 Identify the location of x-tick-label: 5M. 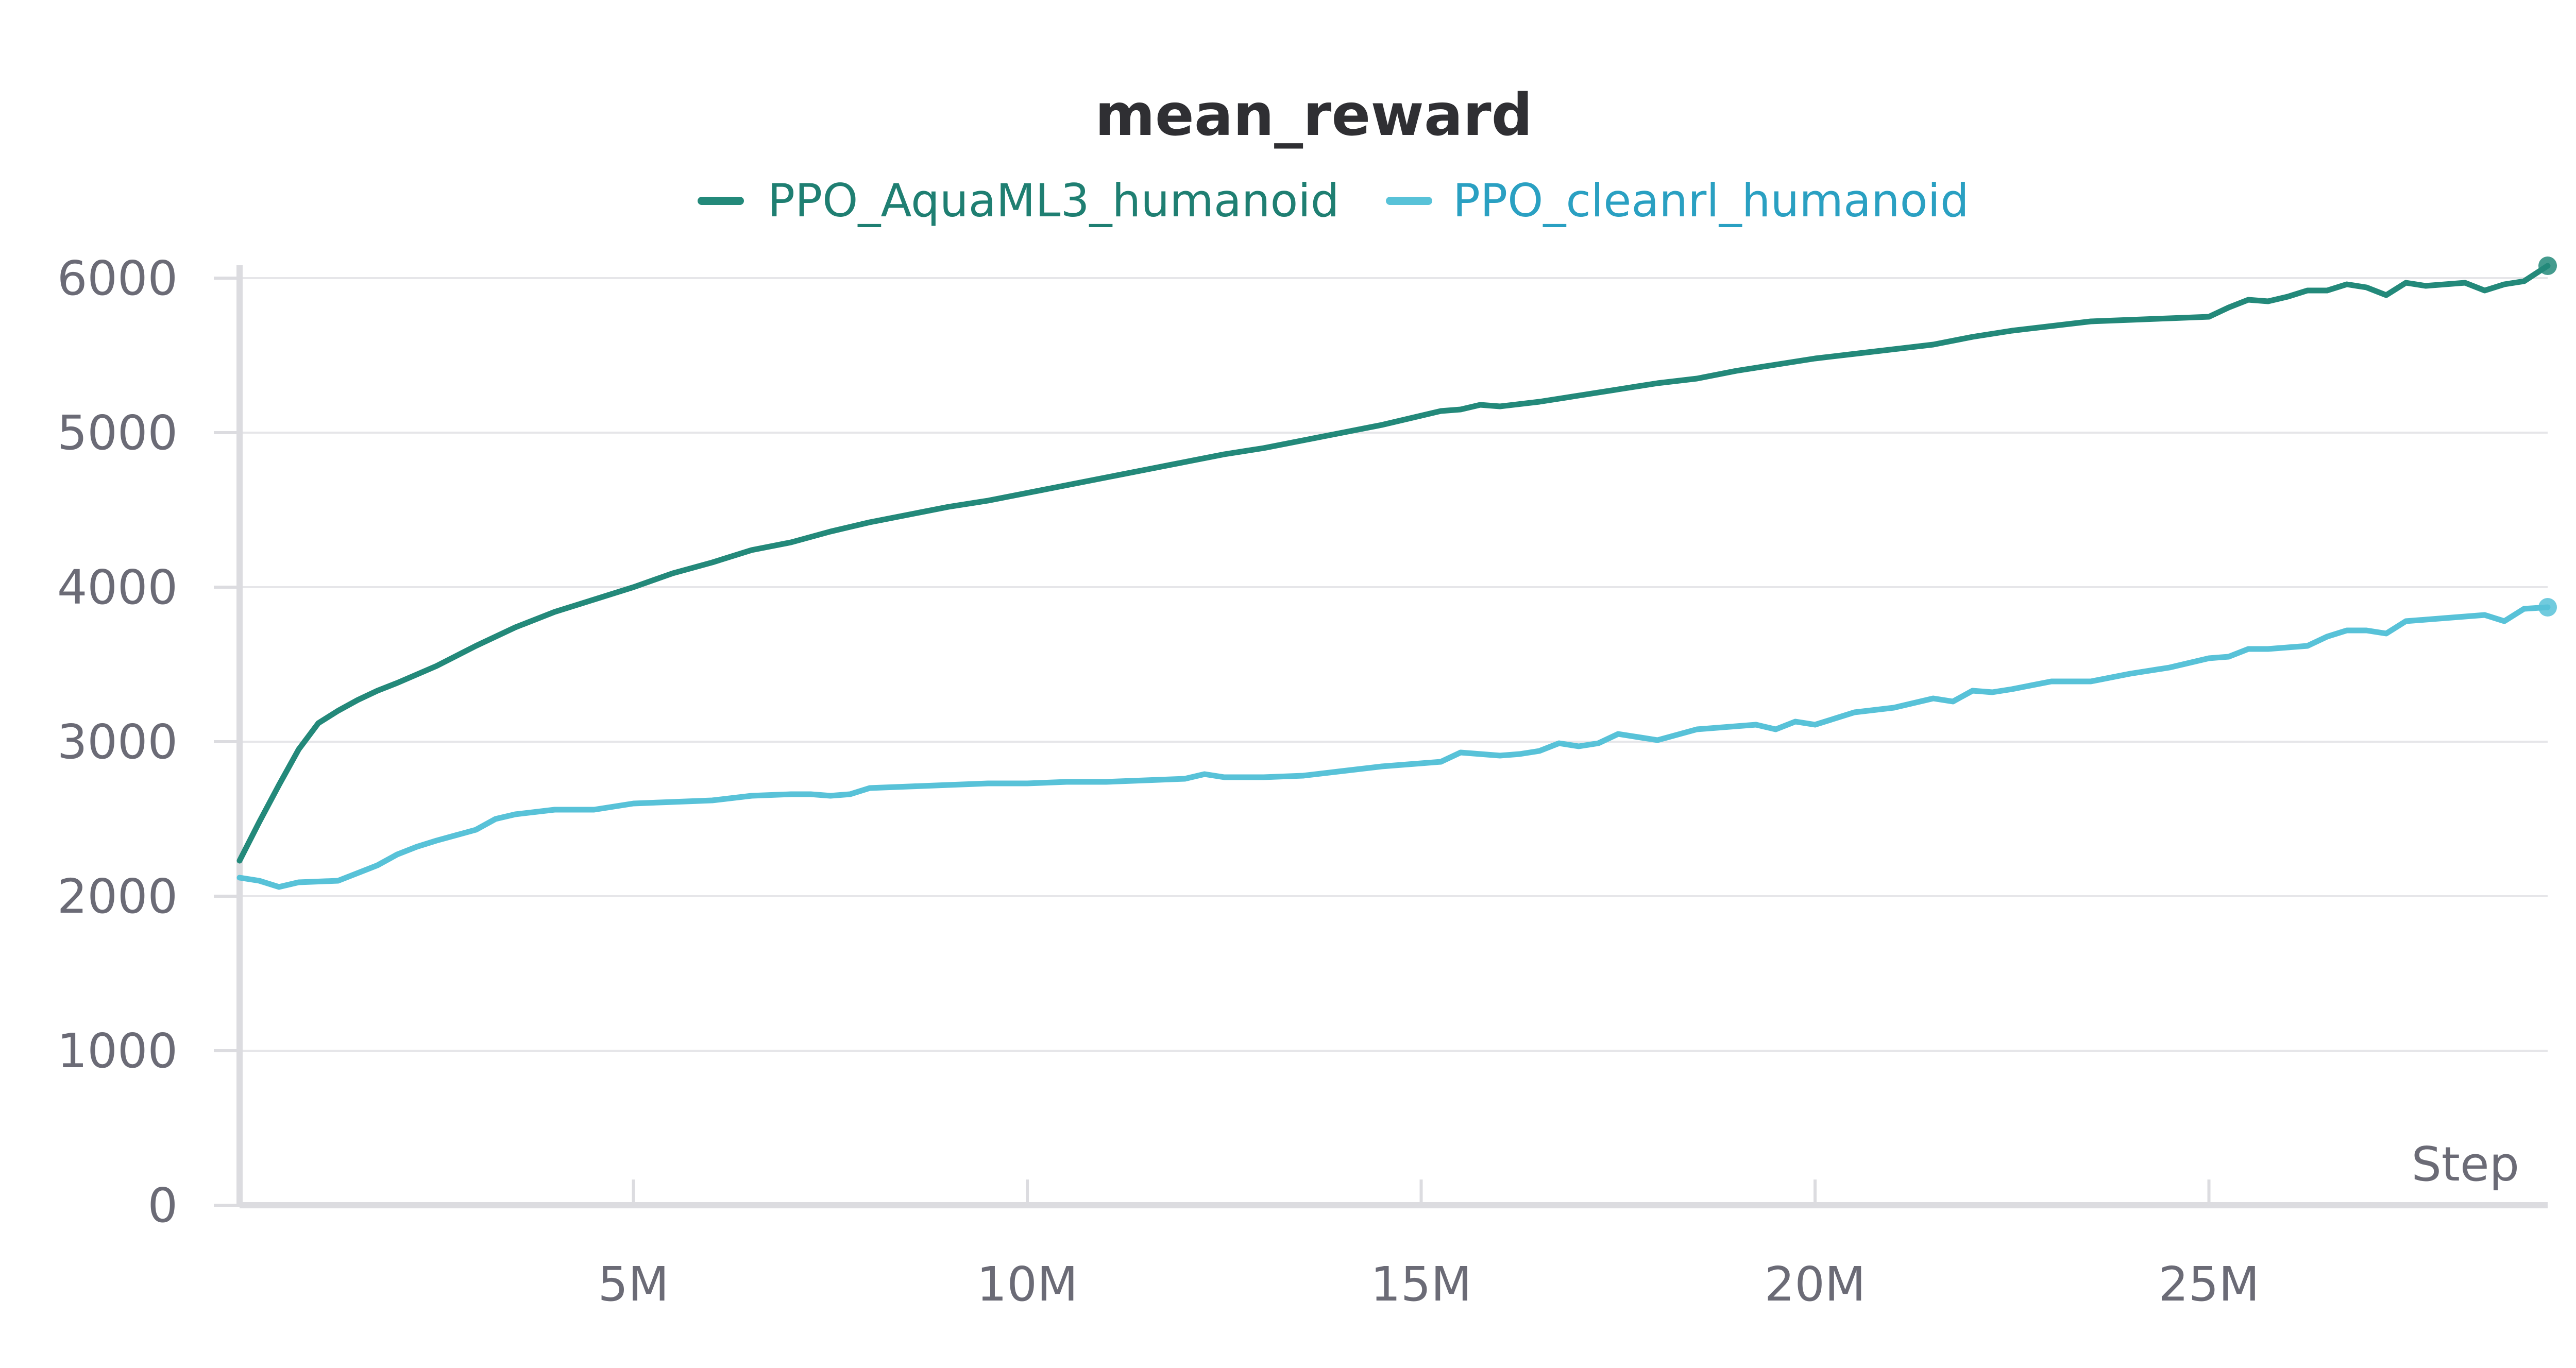
(633, 1284).